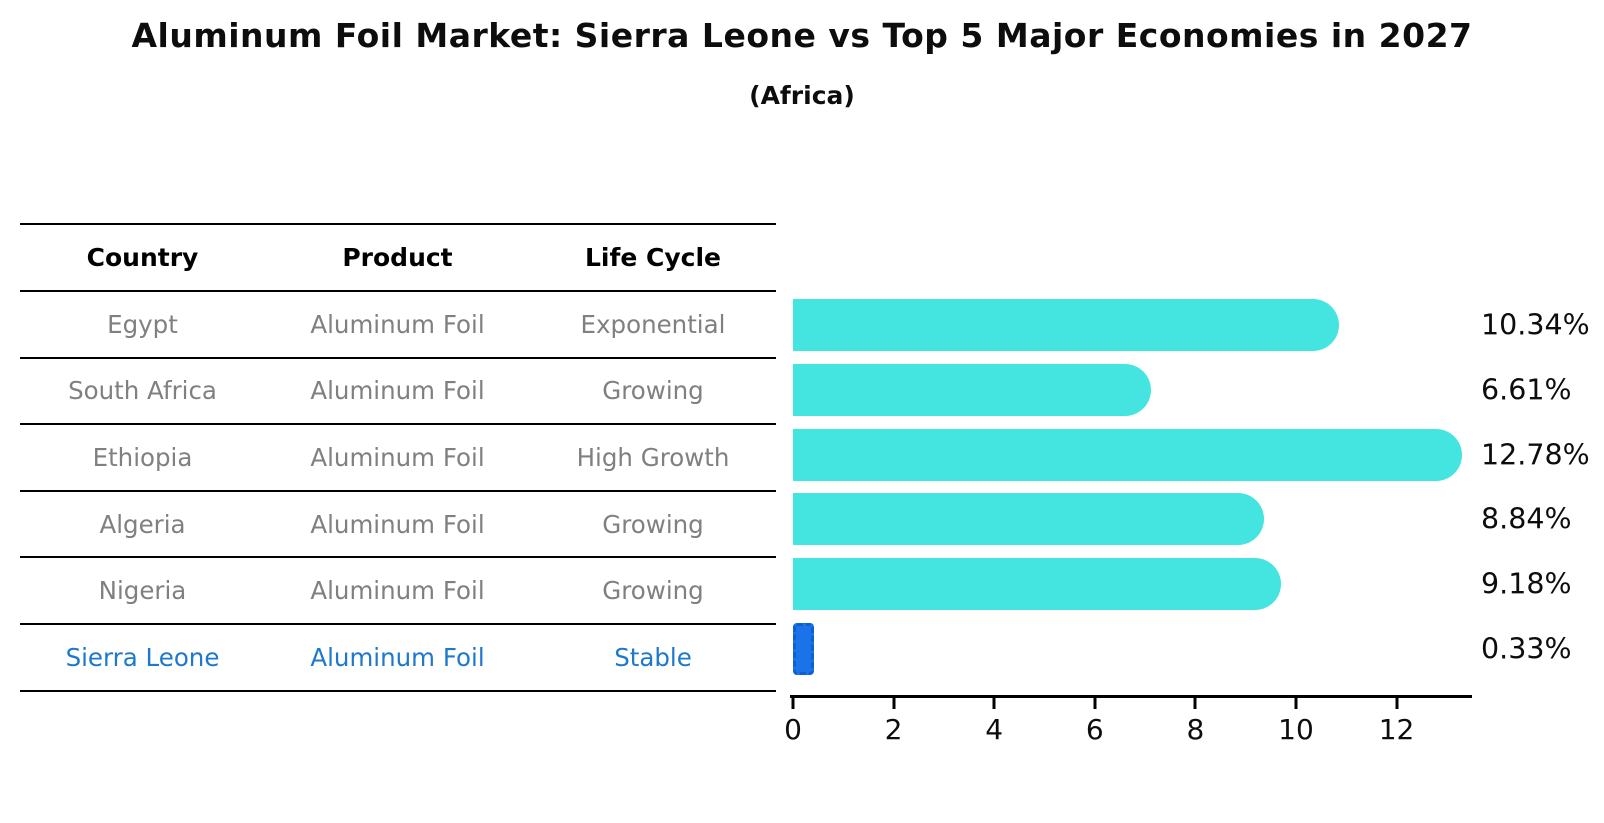  What do you see at coordinates (1535, 325) in the screenshot?
I see `bar-value-label: 10.34%` at bounding box center [1535, 325].